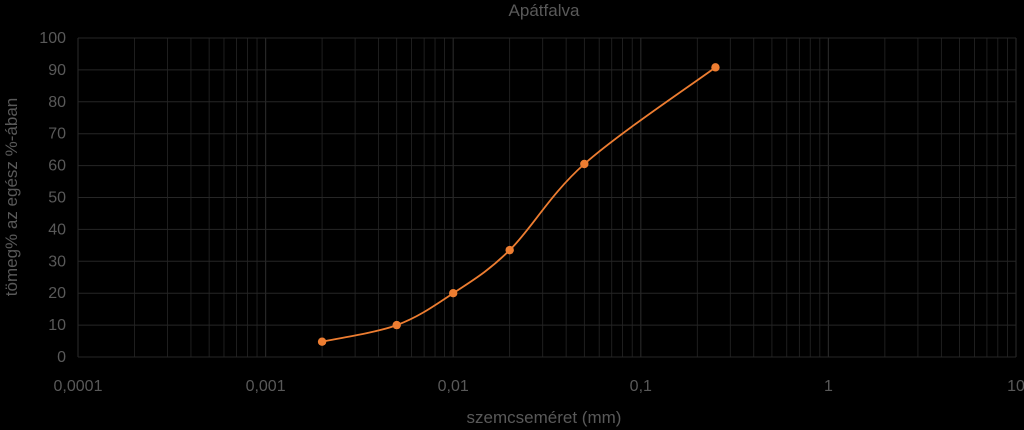 Image resolution: width=1024 pixels, height=430 pixels. What do you see at coordinates (57, 261) in the screenshot?
I see `y-tick-label: 30` at bounding box center [57, 261].